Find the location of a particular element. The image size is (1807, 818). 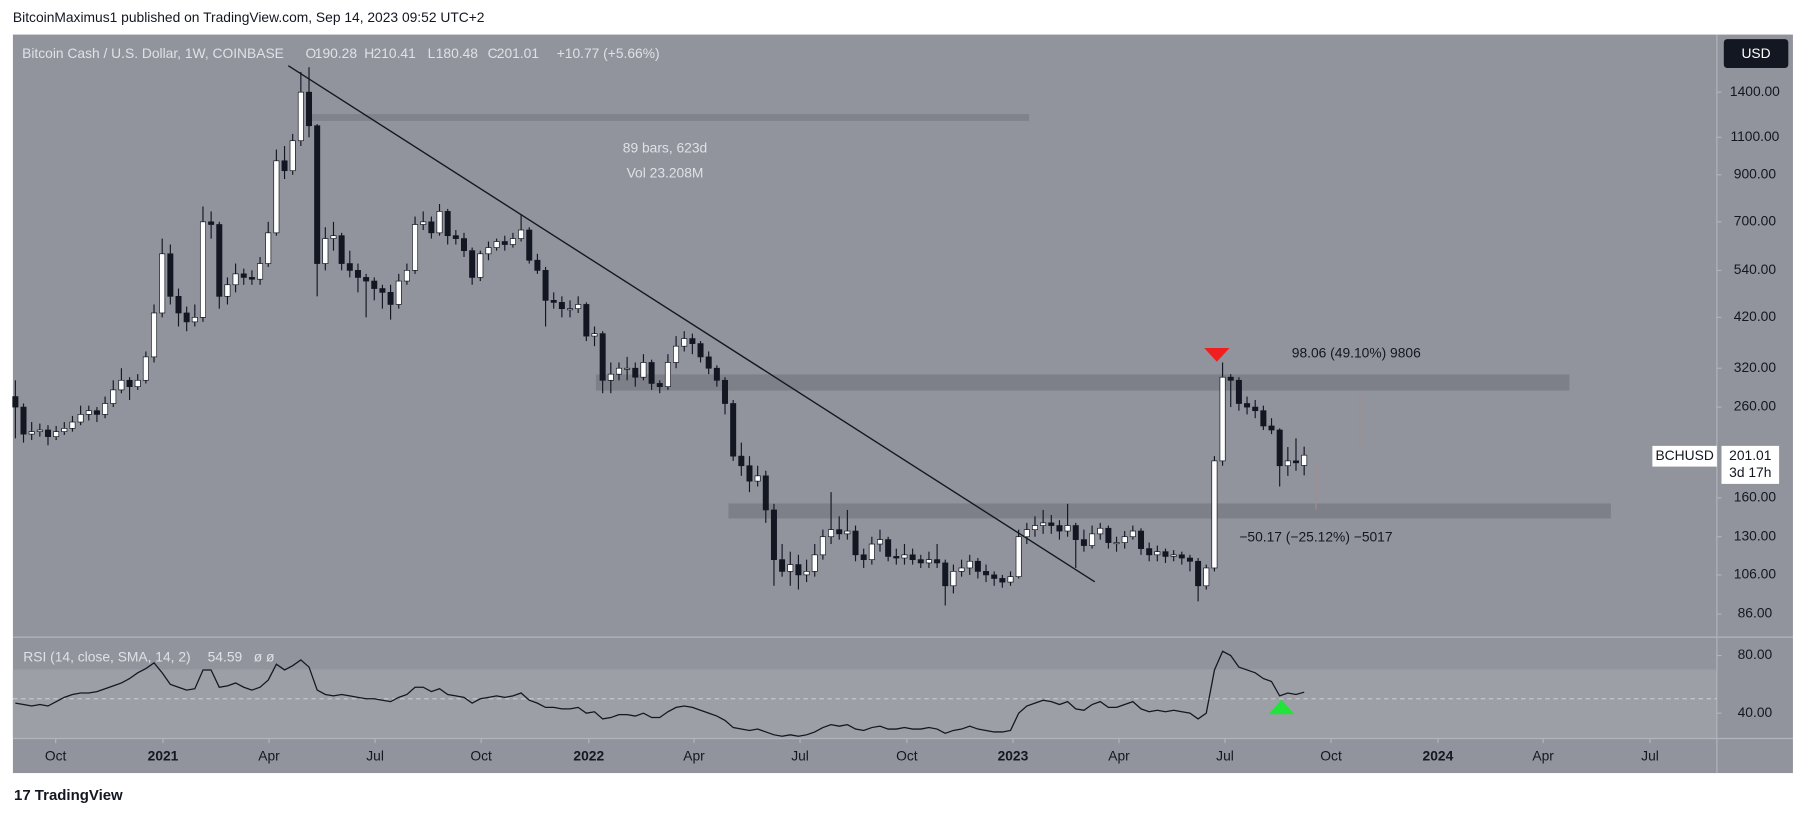

currency-button is located at coordinates (1756, 53).